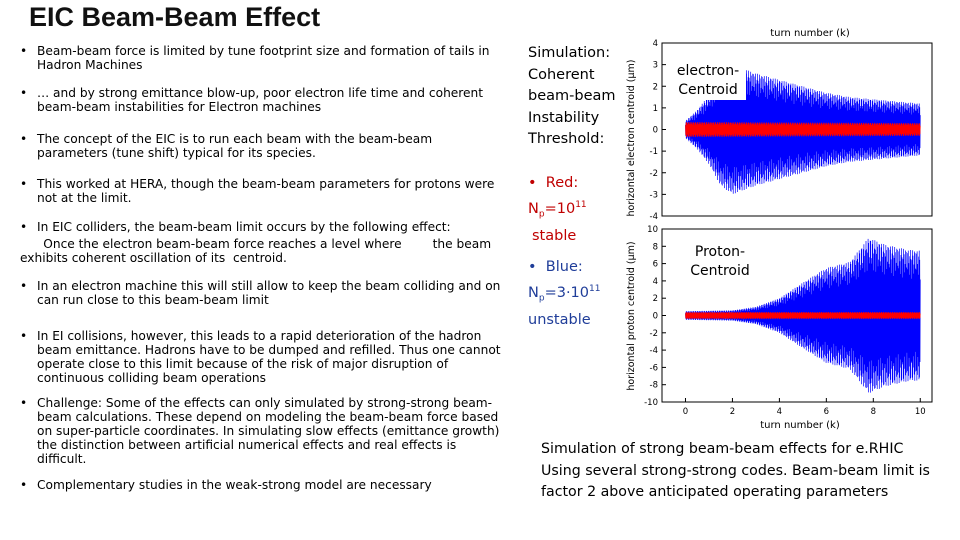 This screenshot has height=540, width=960. What do you see at coordinates (655, 265) in the screenshot?
I see `y-tick-label: 6` at bounding box center [655, 265].